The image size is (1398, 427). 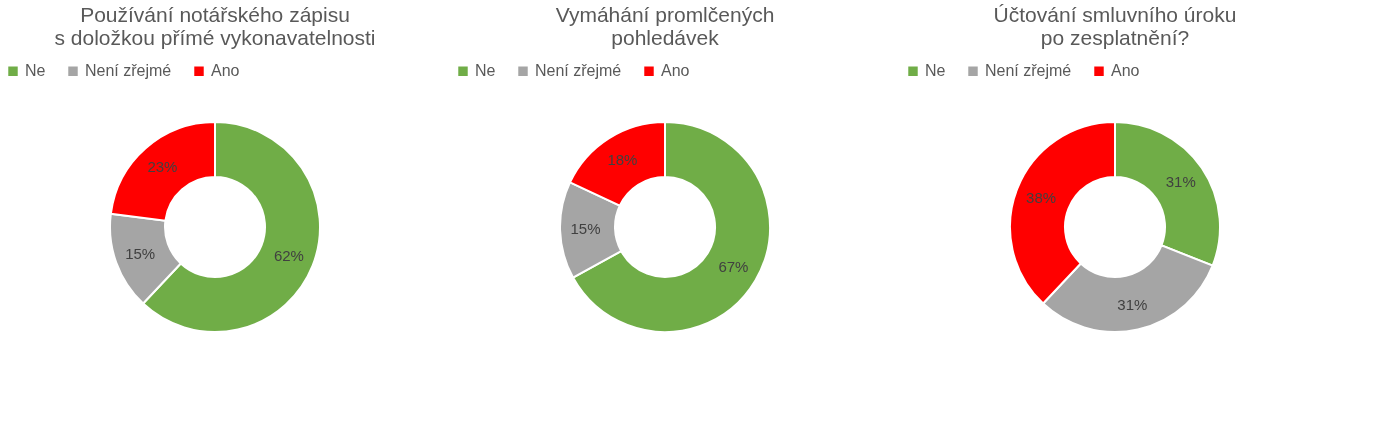 I want to click on data-label: 18%, so click(x=622, y=159).